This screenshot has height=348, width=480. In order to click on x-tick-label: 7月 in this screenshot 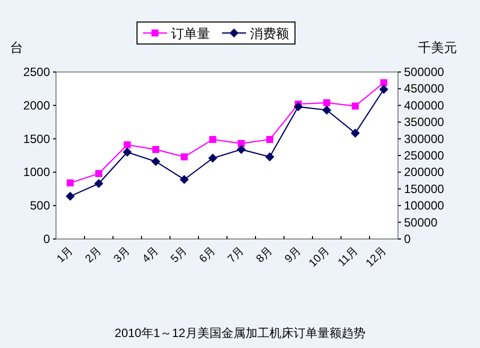, I will do `click(236, 255)`.